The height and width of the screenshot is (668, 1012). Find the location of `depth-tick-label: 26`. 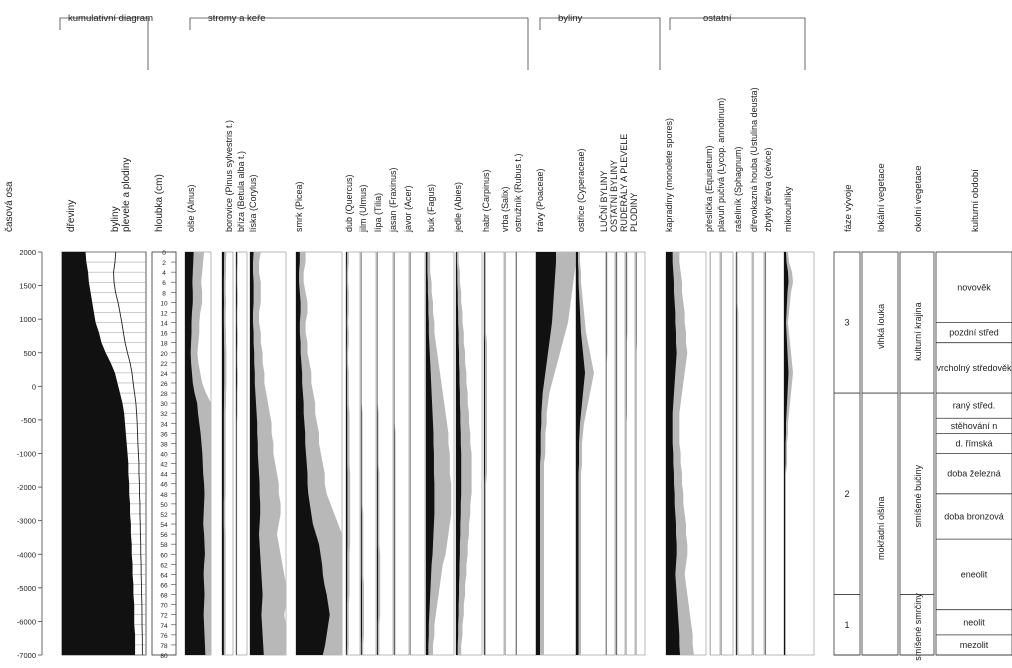

depth-tick-label: 26 is located at coordinates (164, 384).